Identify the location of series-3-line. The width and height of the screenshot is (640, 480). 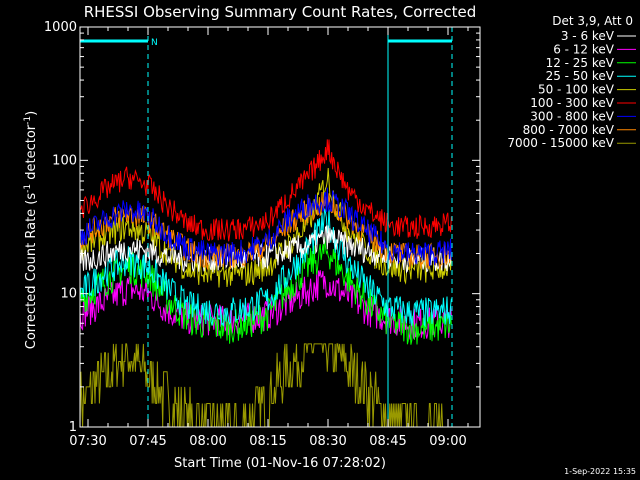
(265, 268).